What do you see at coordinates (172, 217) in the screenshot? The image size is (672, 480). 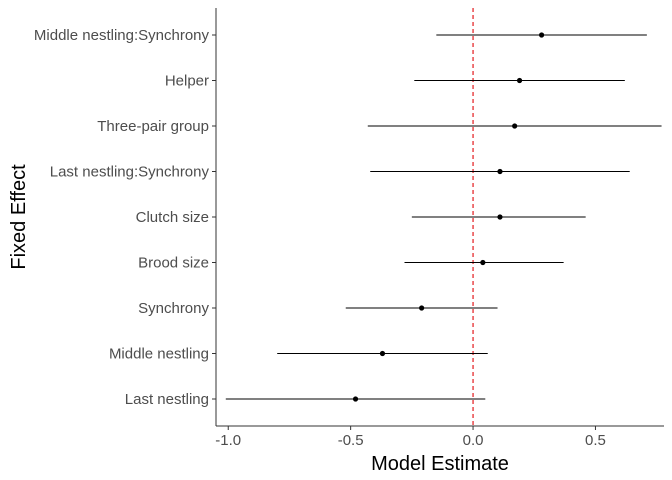 I see `y-tick-label: Clutch size` at bounding box center [172, 217].